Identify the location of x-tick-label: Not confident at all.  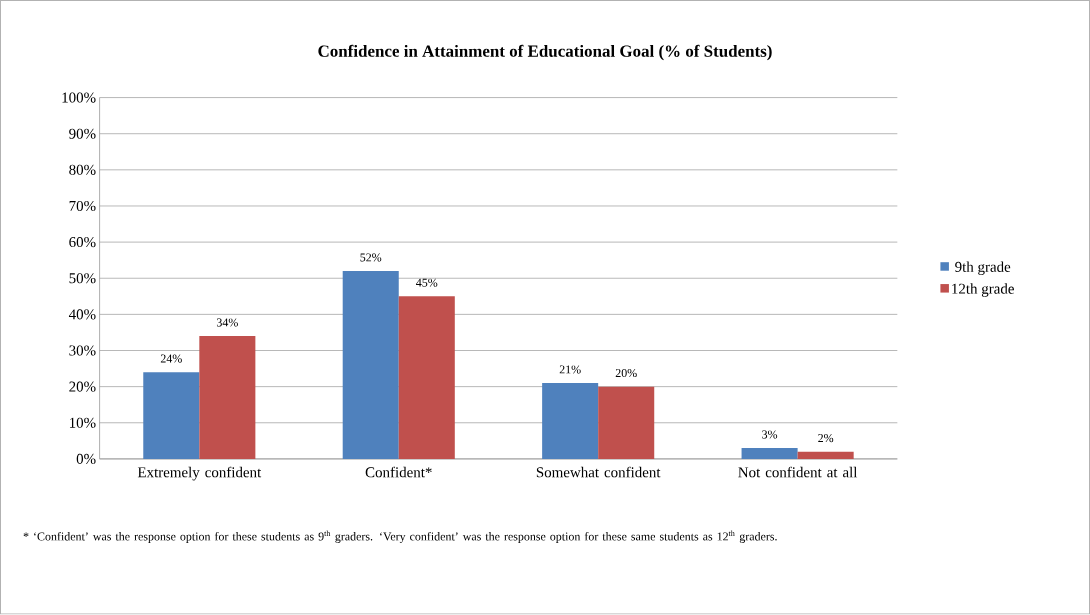
(798, 472).